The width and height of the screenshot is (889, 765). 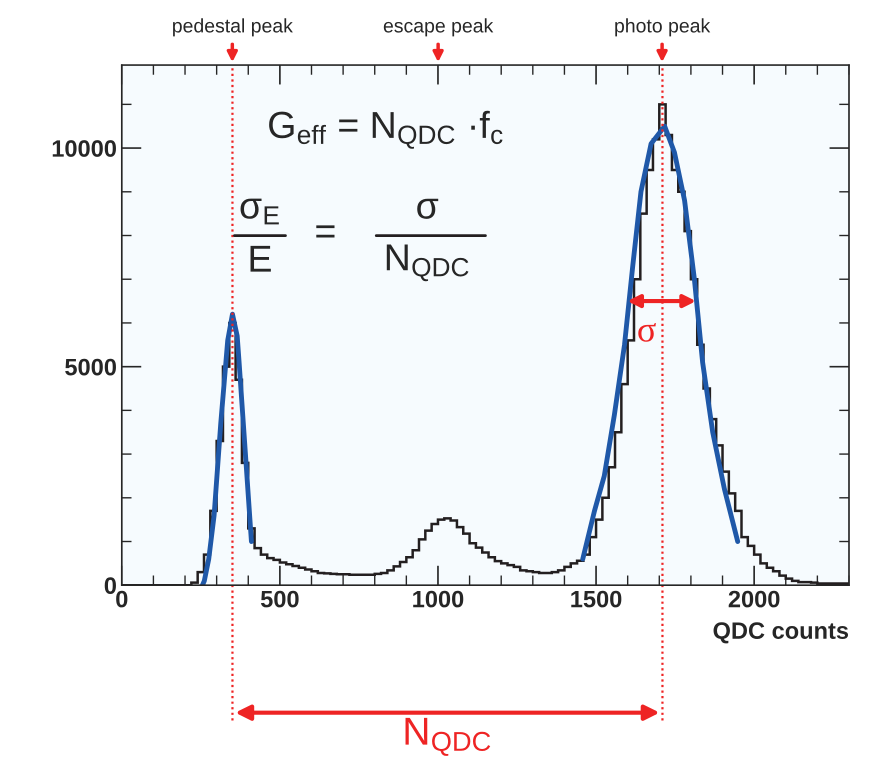 I want to click on x-tick-label: 500, so click(x=279, y=599).